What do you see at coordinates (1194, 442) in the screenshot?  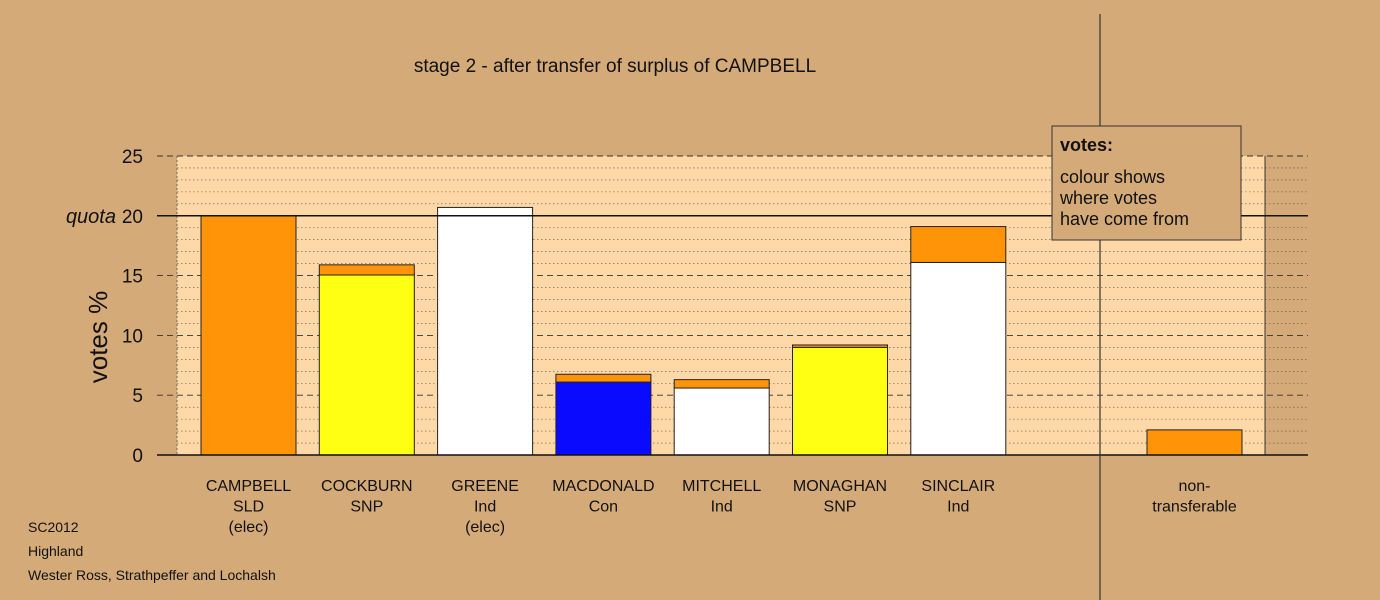 I see `nontransferable-bar-segment` at bounding box center [1194, 442].